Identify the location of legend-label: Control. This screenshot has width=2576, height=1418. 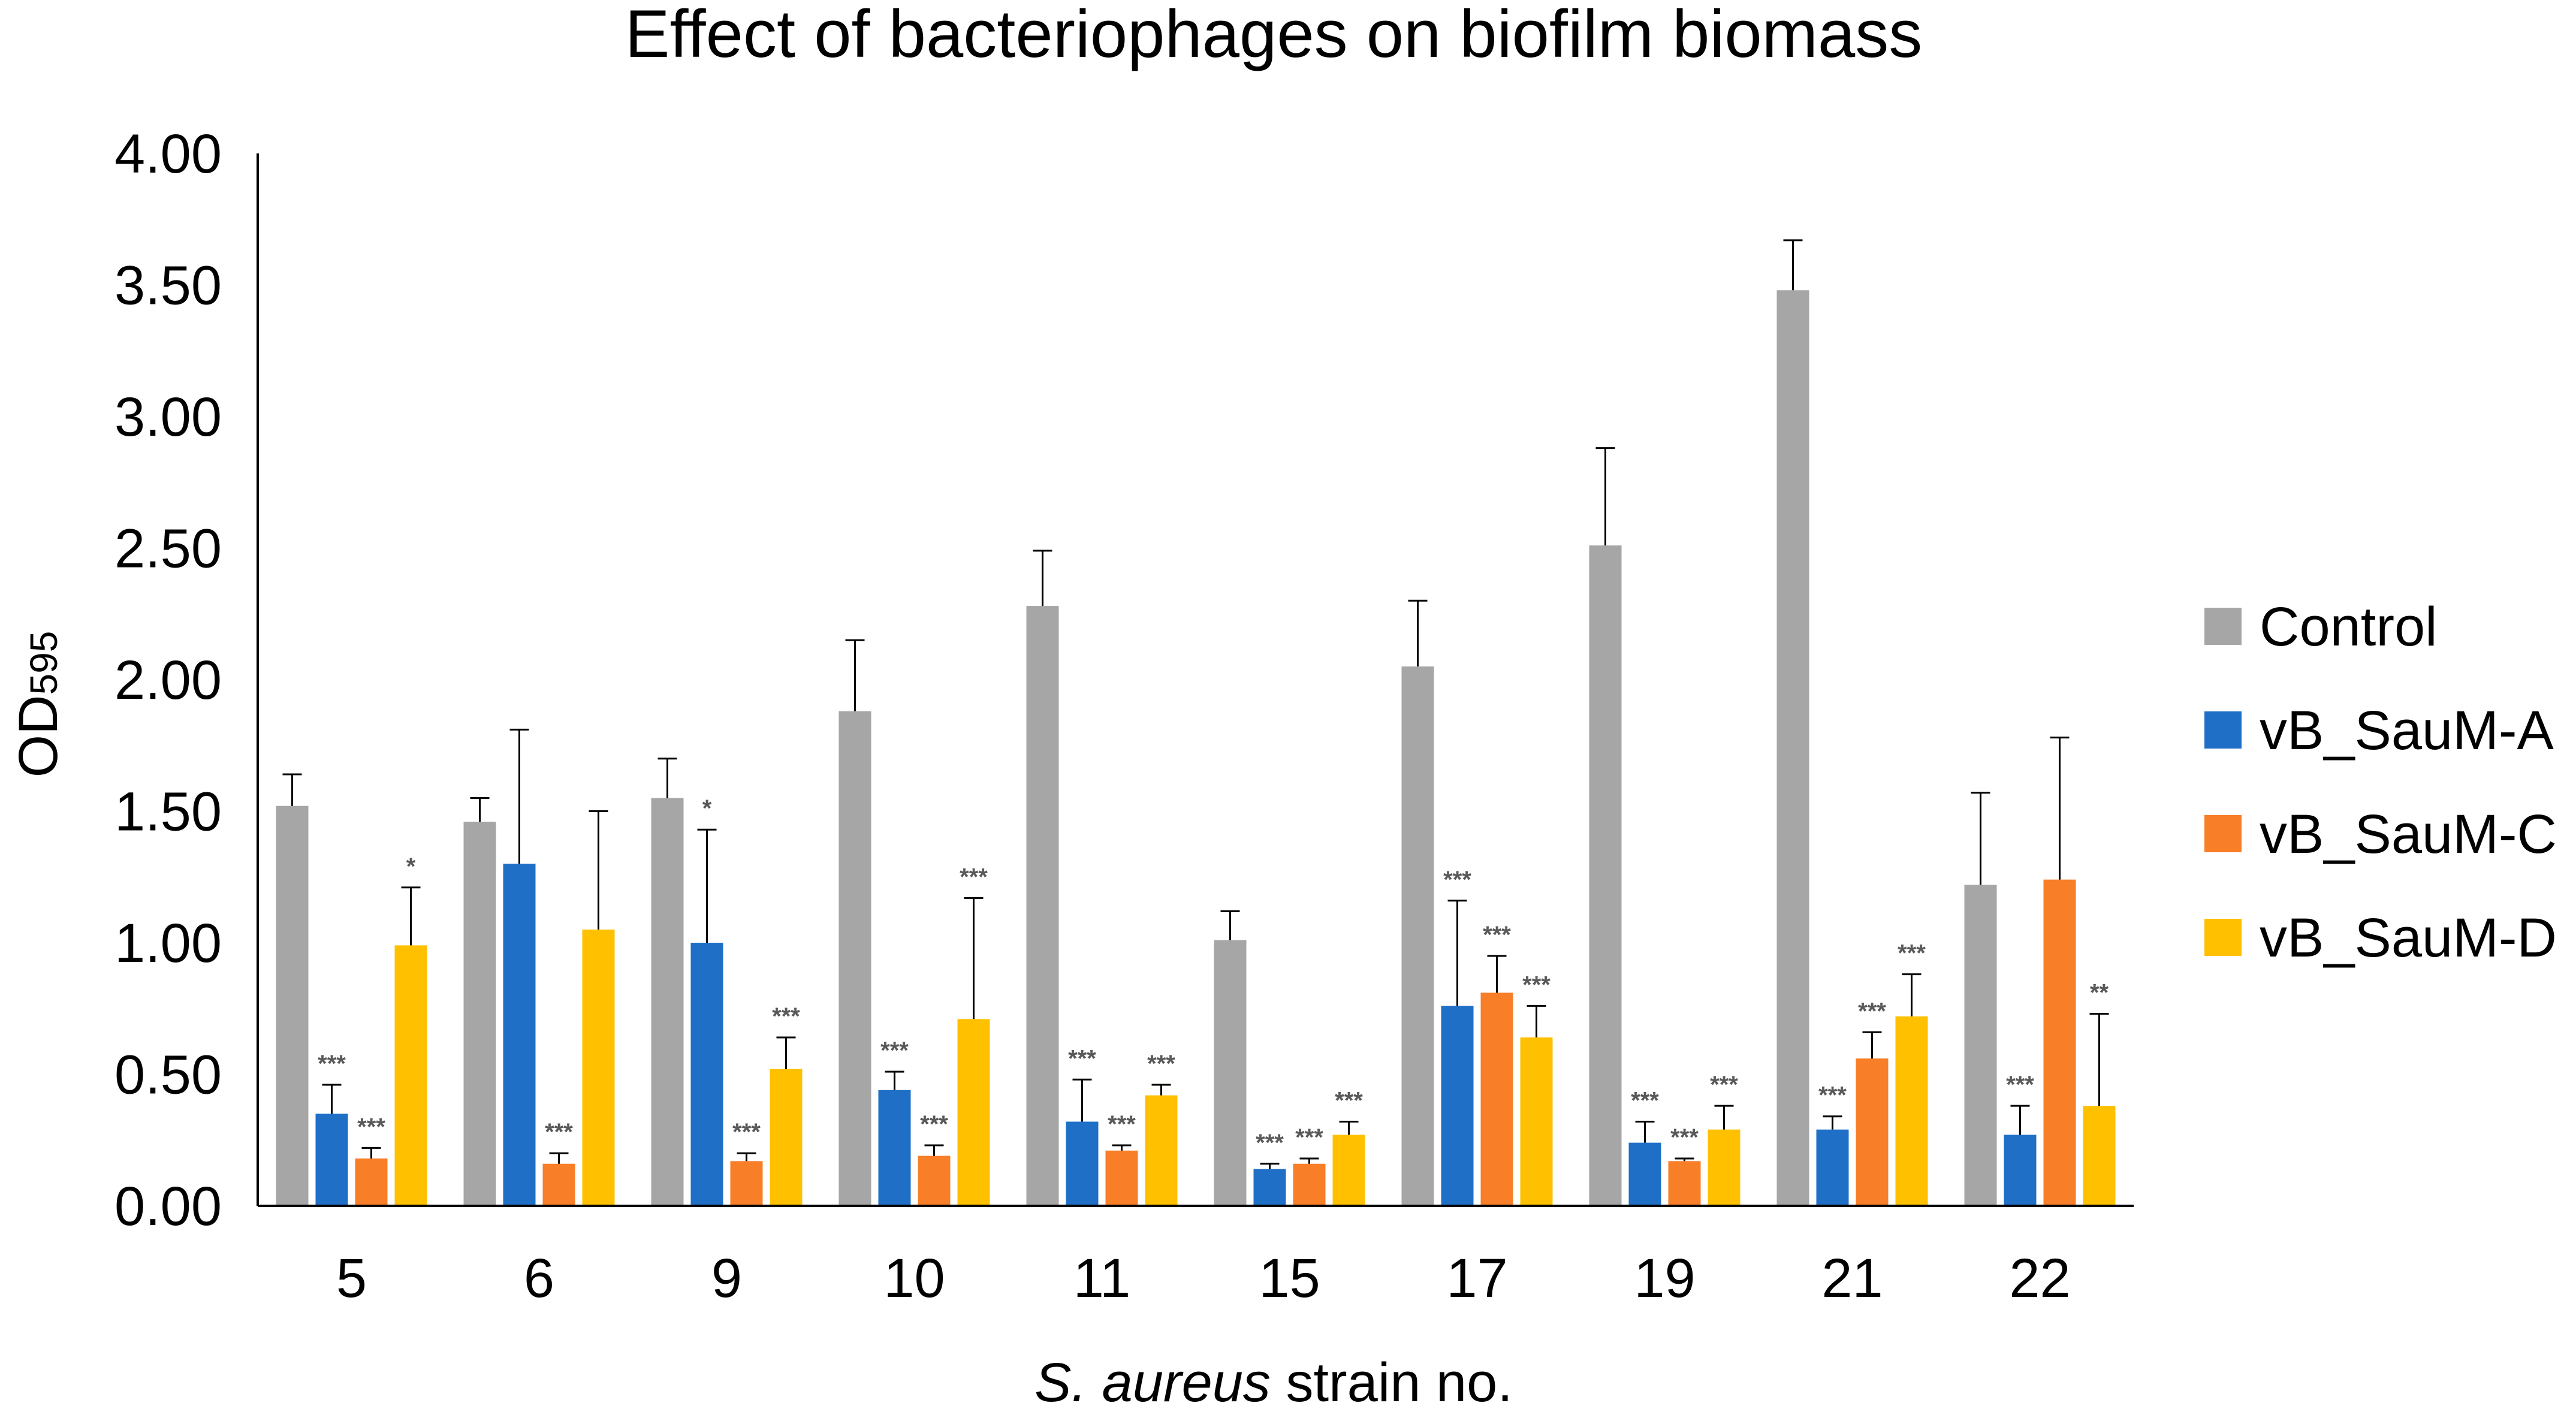
(2349, 627).